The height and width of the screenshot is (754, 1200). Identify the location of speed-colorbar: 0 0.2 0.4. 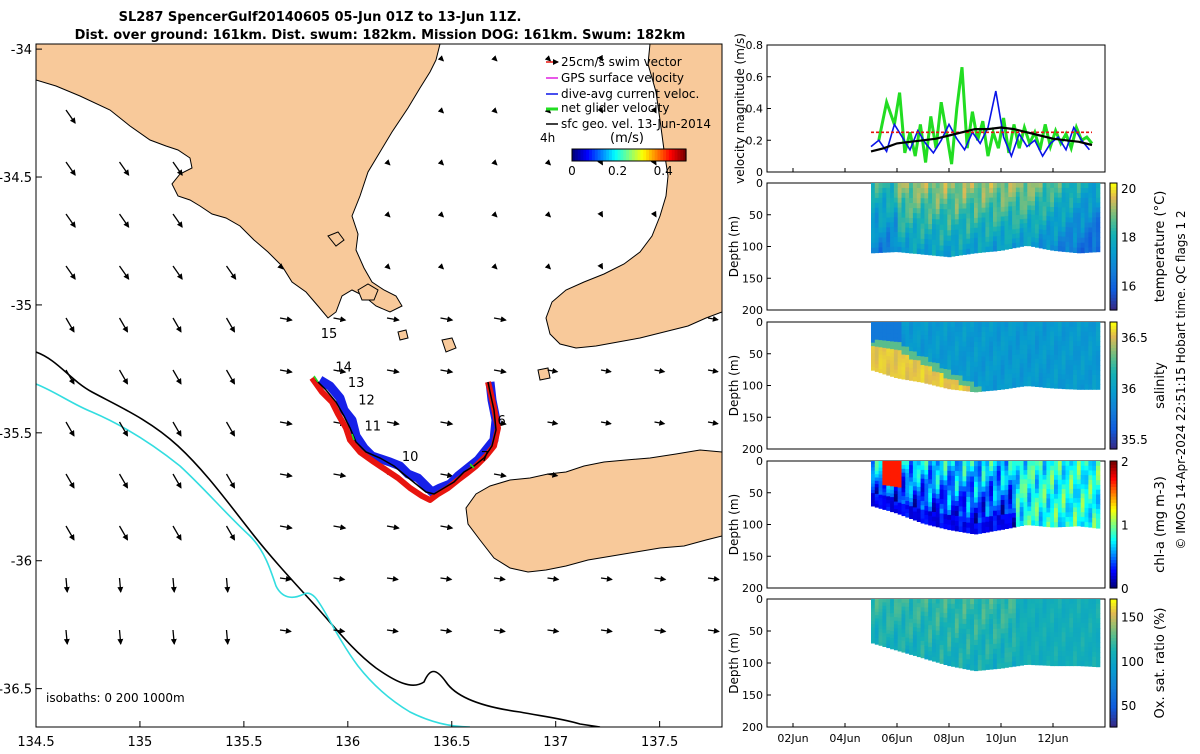
(627, 163).